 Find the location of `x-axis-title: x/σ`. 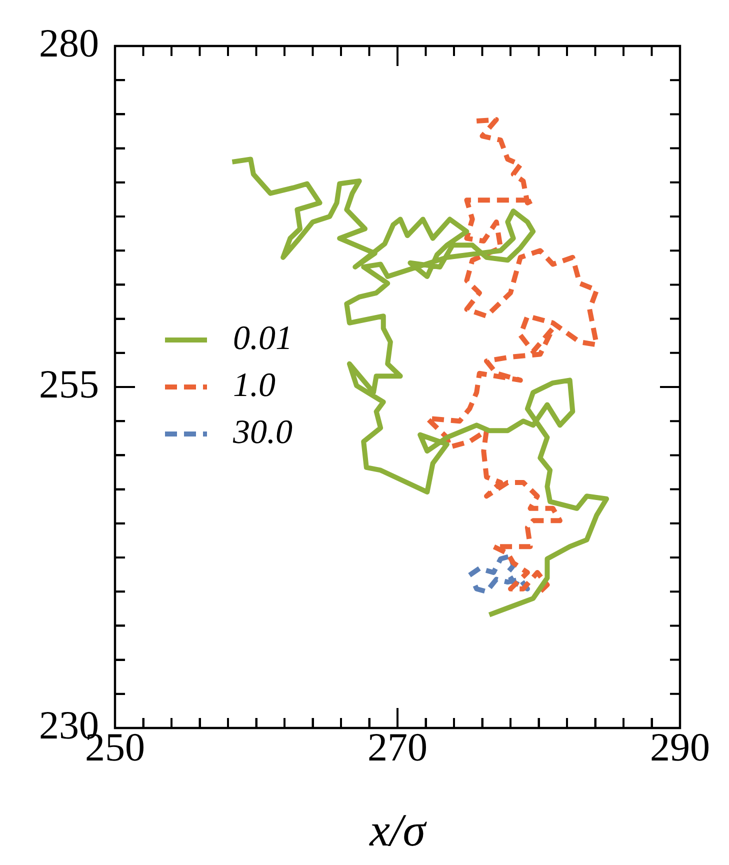

x-axis-title: x/σ is located at coordinates (398, 830).